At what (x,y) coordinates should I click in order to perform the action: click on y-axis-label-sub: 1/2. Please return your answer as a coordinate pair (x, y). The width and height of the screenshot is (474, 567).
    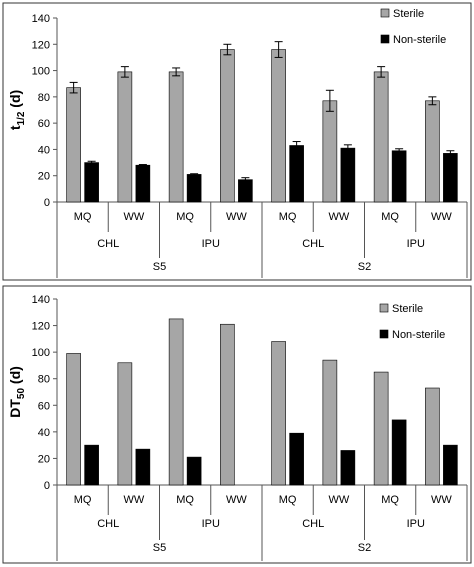
    Looking at the image, I should click on (21, 118).